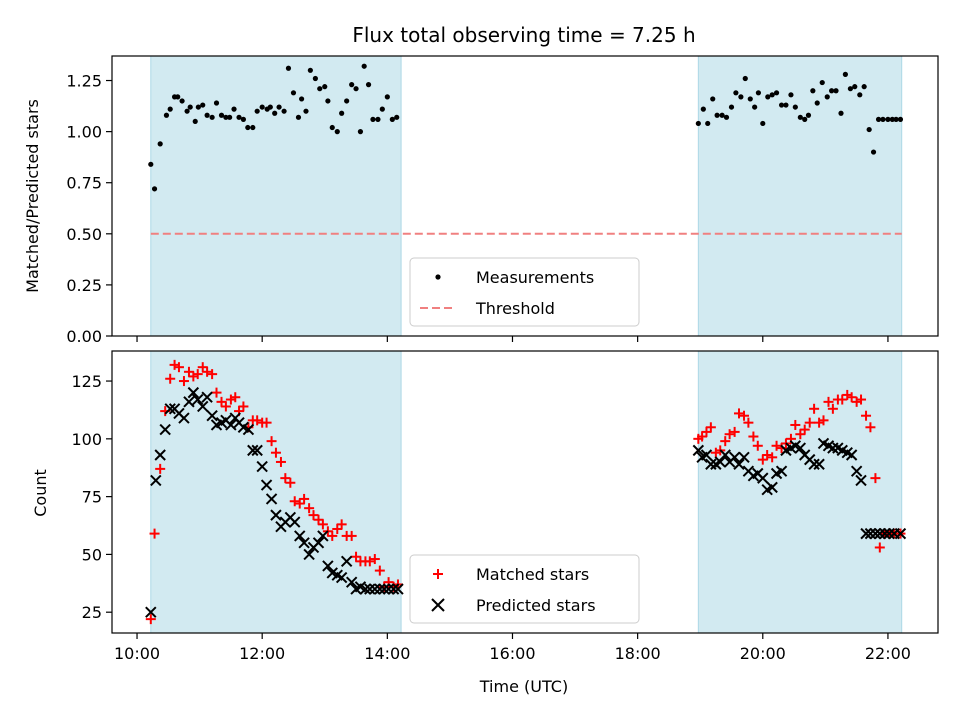  What do you see at coordinates (86, 439) in the screenshot?
I see `bottom-y-tick-label: 100` at bounding box center [86, 439].